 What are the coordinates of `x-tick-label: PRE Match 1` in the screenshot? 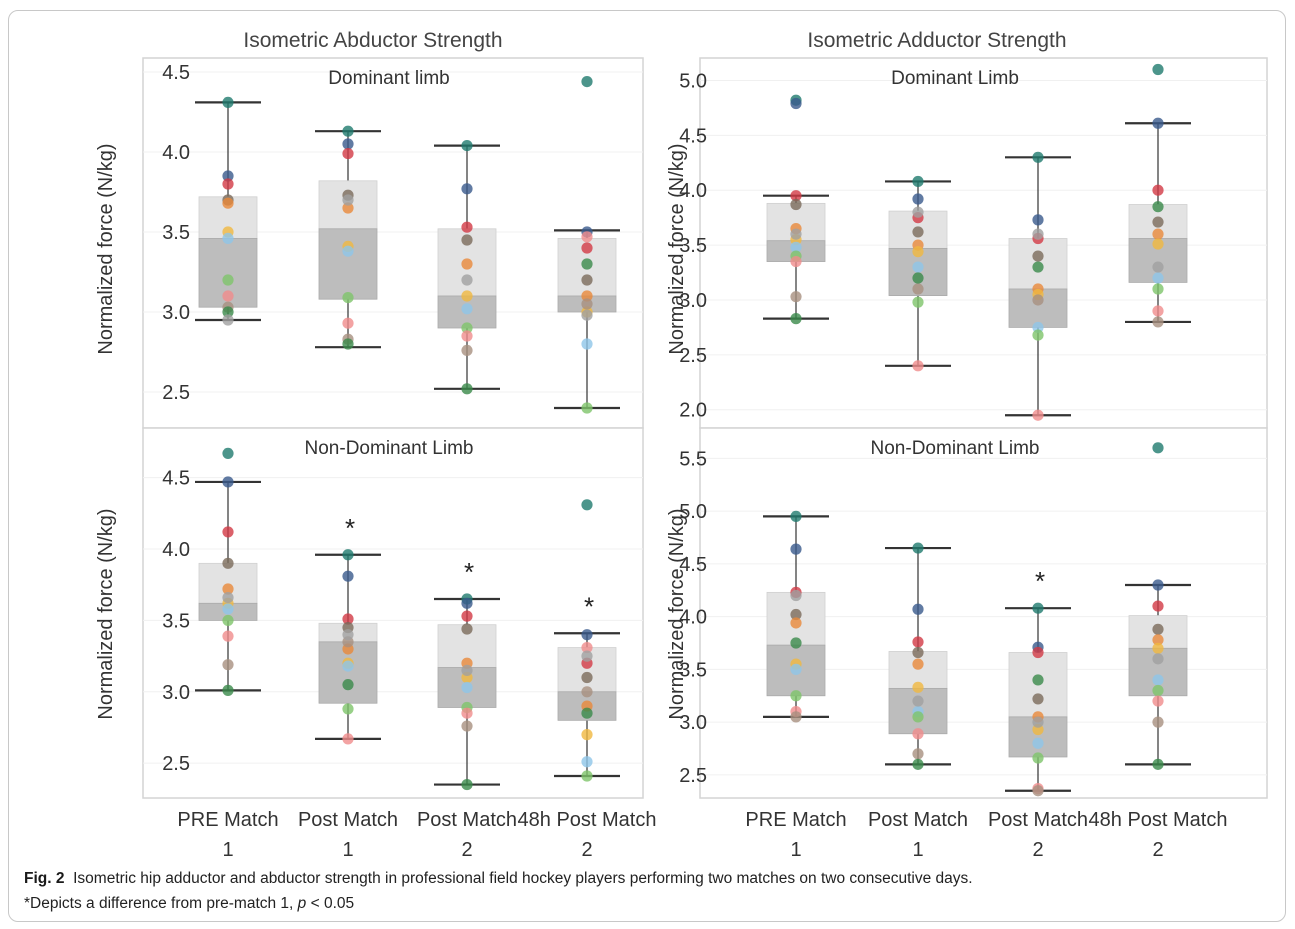 It's located at (227, 835).